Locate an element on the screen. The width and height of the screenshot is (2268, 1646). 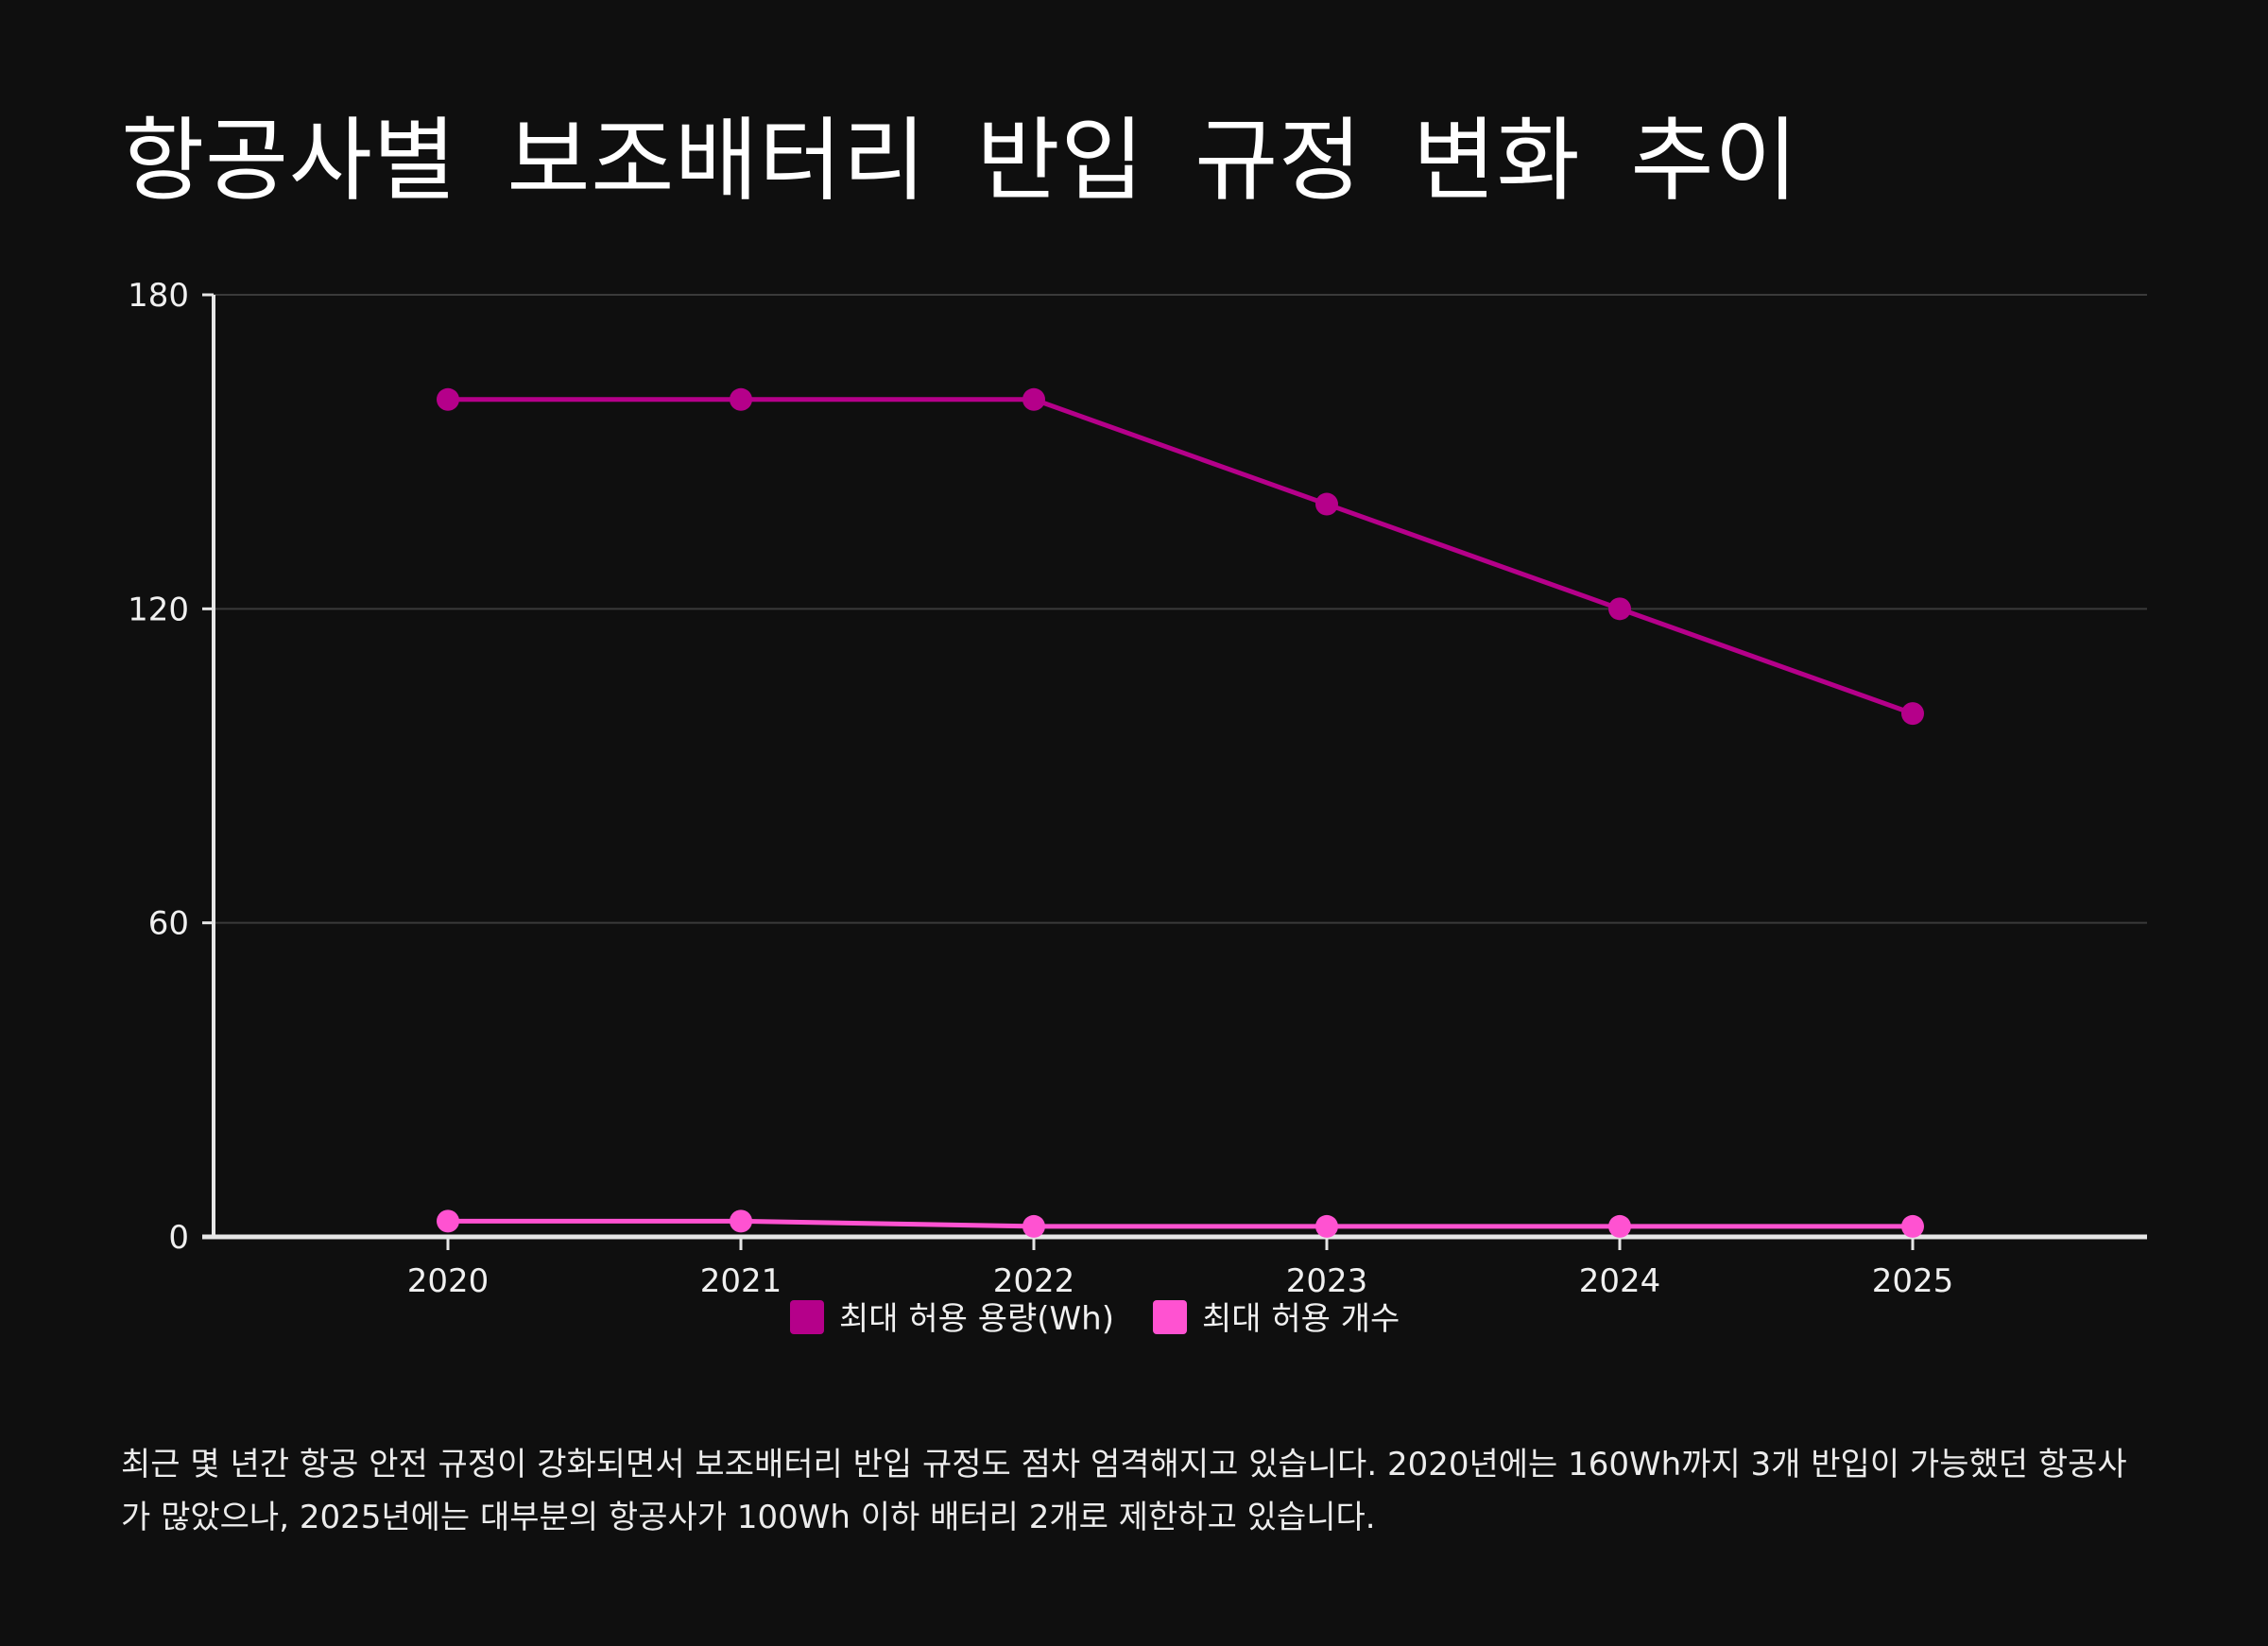
x-tick-label: 2024 is located at coordinates (1620, 1281).